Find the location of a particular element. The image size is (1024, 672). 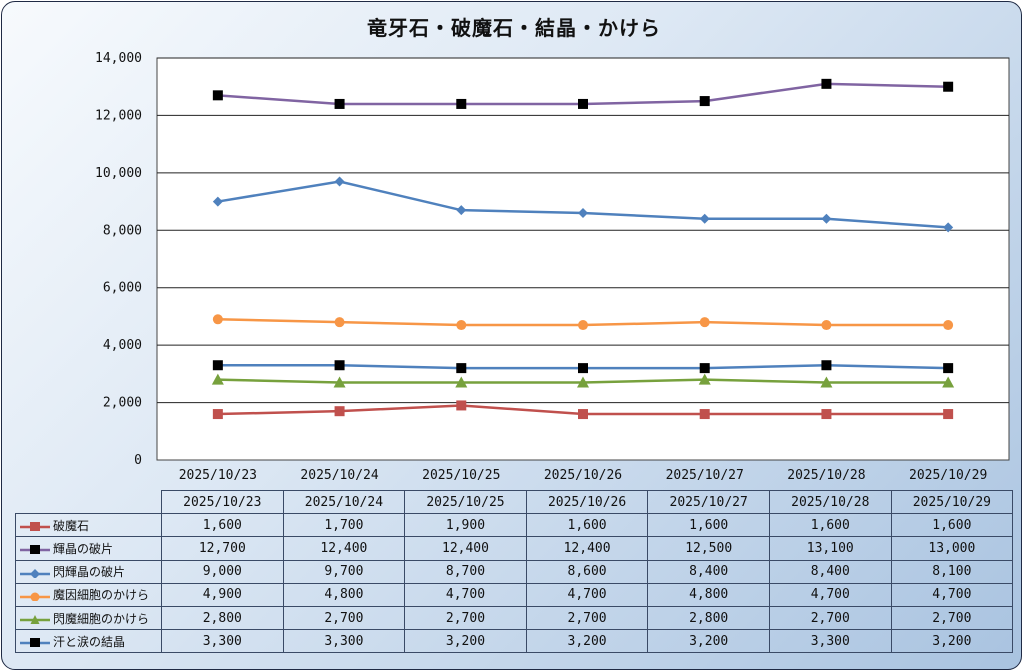

table-cell: 12,700 is located at coordinates (222, 548).